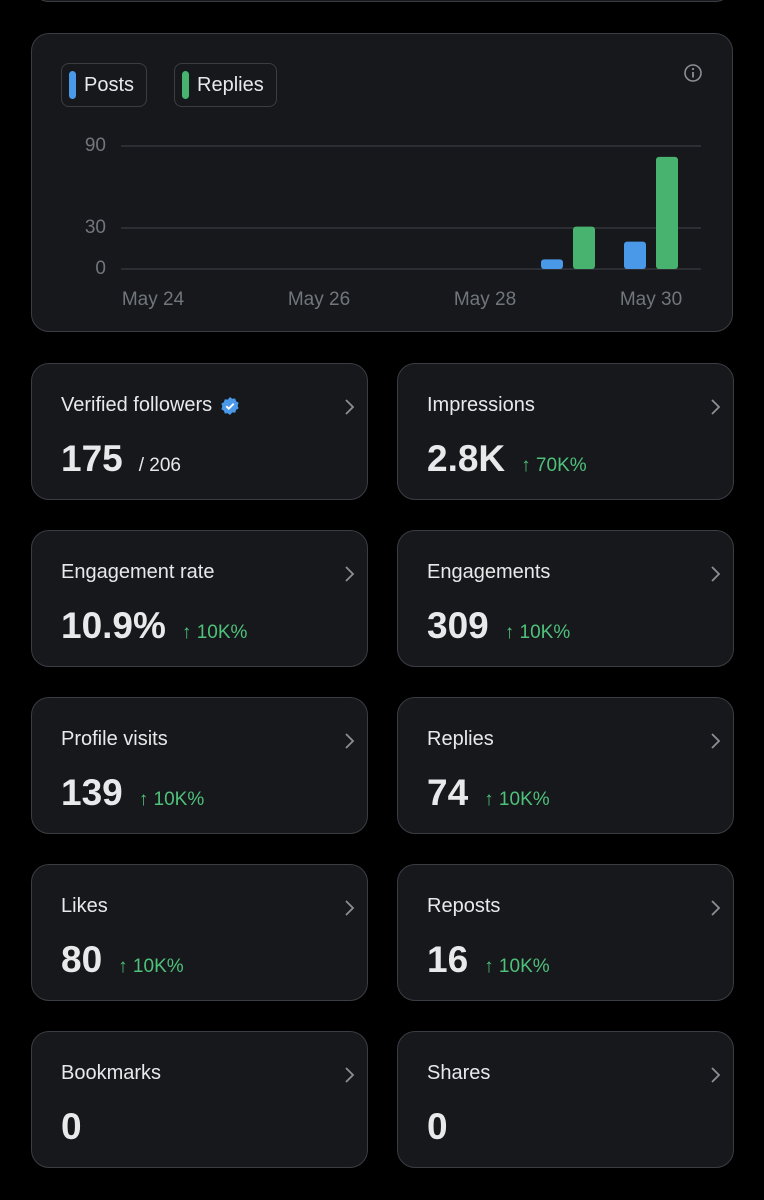 The image size is (764, 1200). What do you see at coordinates (82, 959) in the screenshot?
I see `card-value: 80` at bounding box center [82, 959].